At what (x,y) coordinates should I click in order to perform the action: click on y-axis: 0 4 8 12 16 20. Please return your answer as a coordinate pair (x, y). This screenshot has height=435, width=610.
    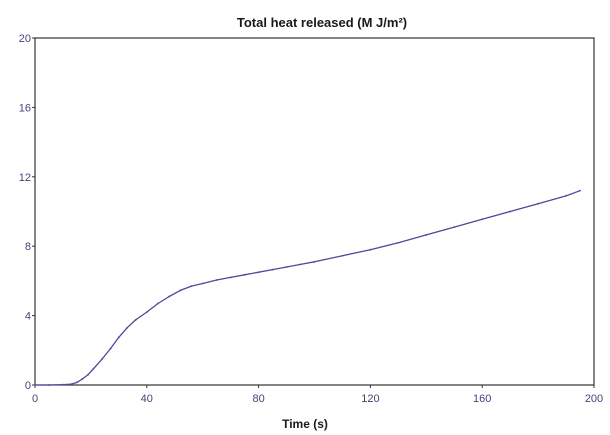
    Looking at the image, I should click on (27, 212).